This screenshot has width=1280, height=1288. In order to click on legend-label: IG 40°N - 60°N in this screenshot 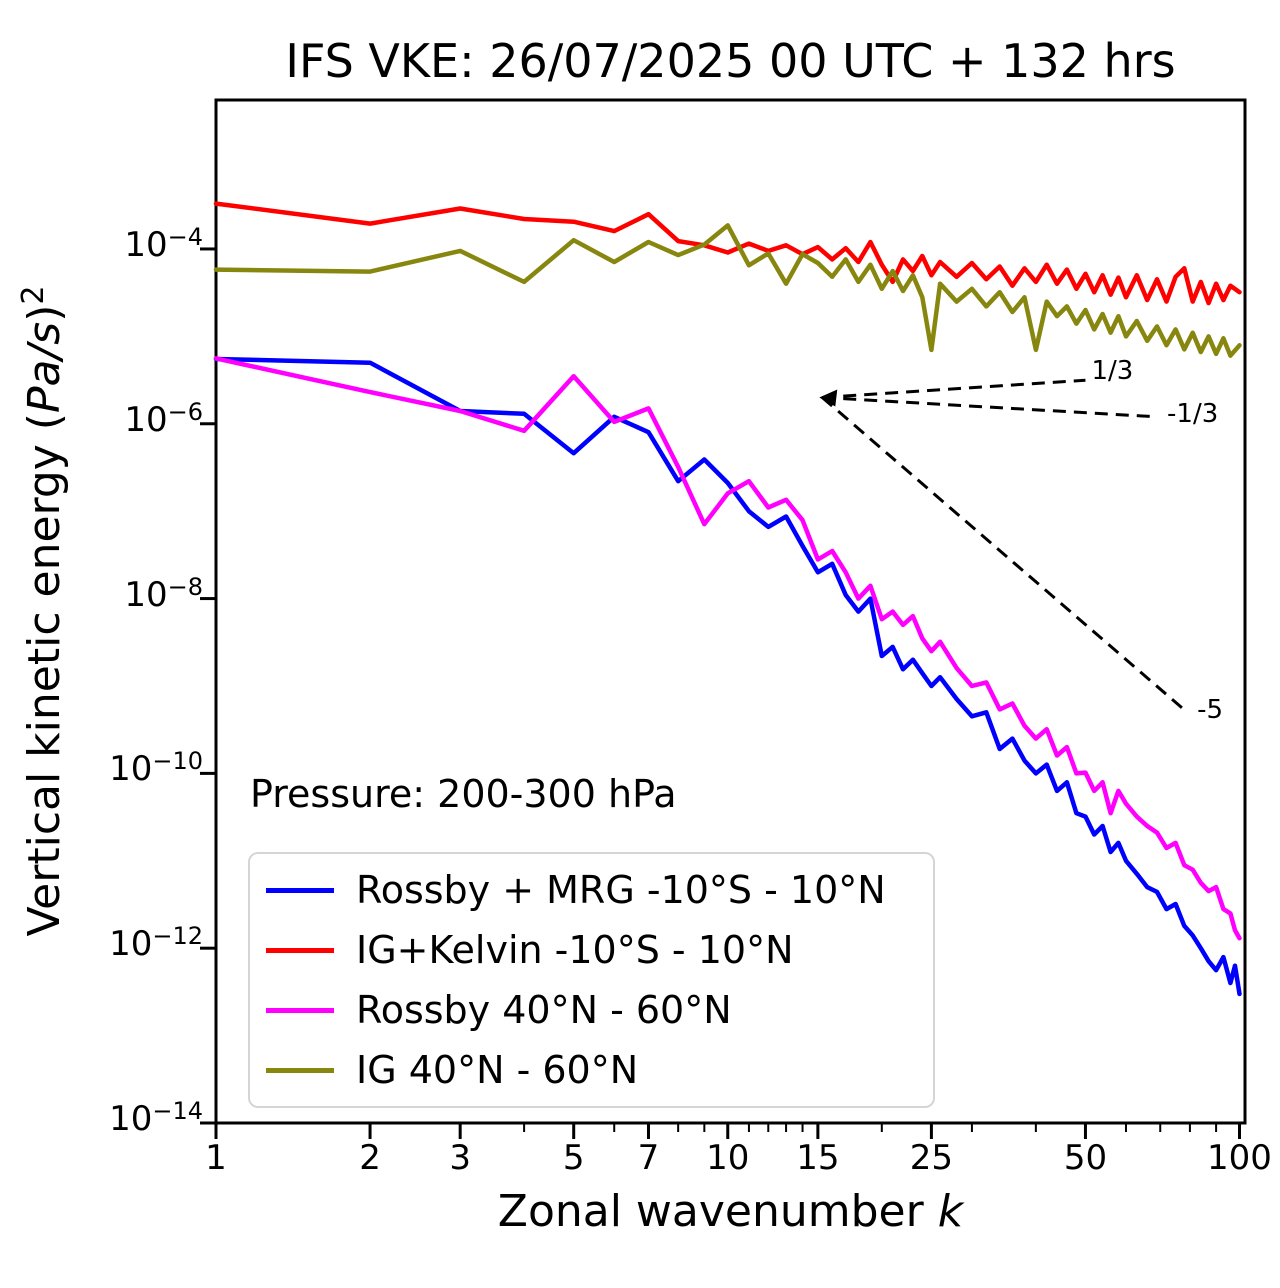, I will do `click(497, 1070)`.